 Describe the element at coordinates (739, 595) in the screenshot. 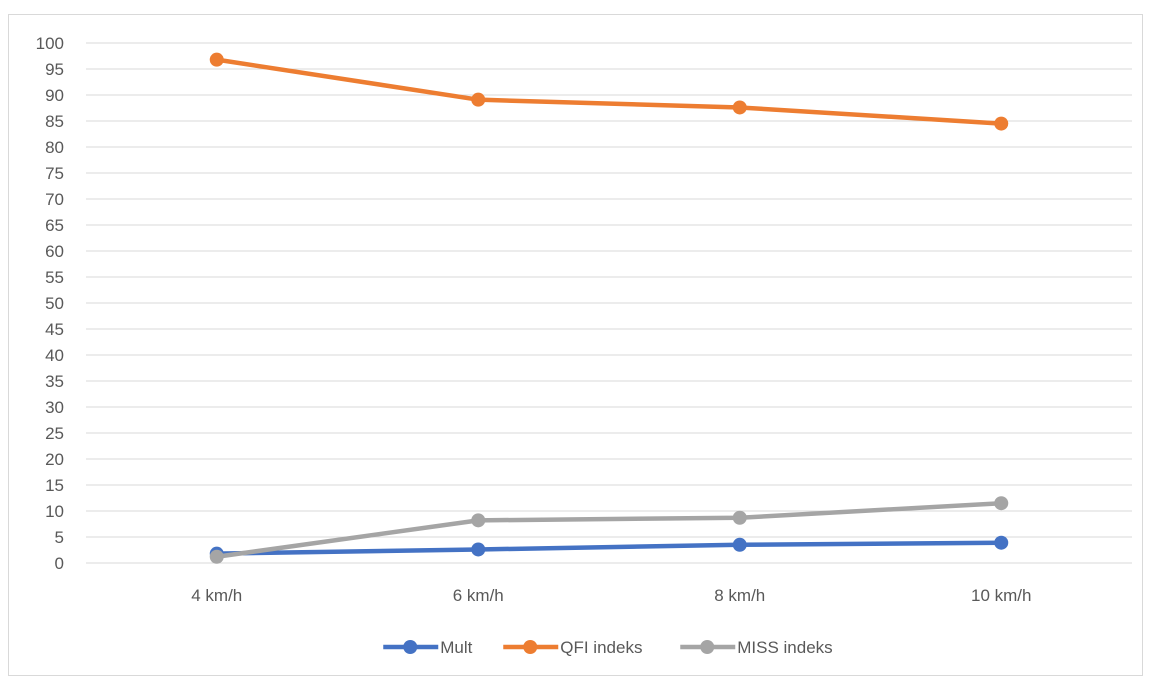

I see `x-tick-label: 8 km/h` at that location.